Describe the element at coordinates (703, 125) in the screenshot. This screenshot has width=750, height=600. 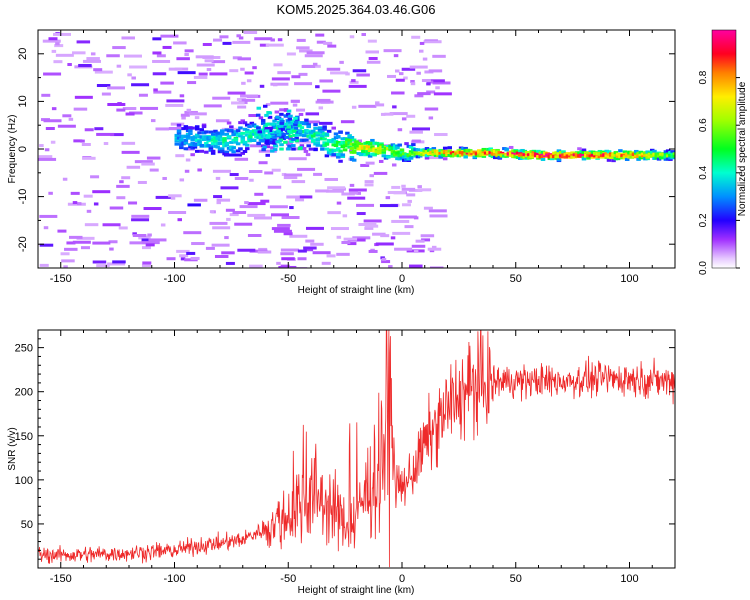
I see `colorbar-tick-label: 0.6` at that location.